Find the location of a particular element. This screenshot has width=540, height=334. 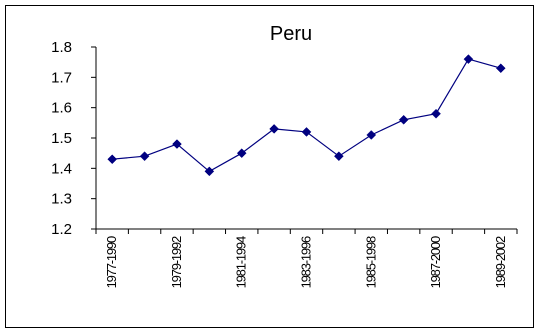

x-tick-label: 1981-1994 is located at coordinates (241, 262).